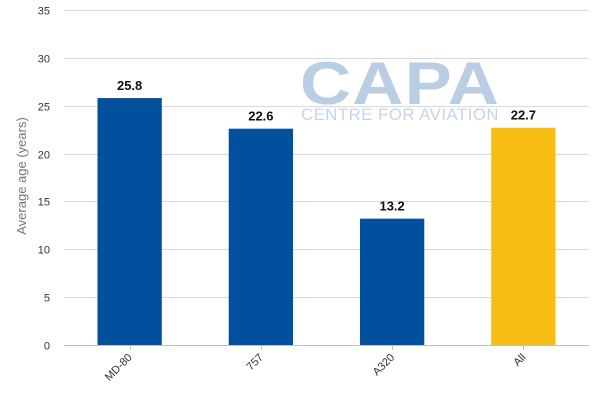  I want to click on bar-a320, so click(392, 281).